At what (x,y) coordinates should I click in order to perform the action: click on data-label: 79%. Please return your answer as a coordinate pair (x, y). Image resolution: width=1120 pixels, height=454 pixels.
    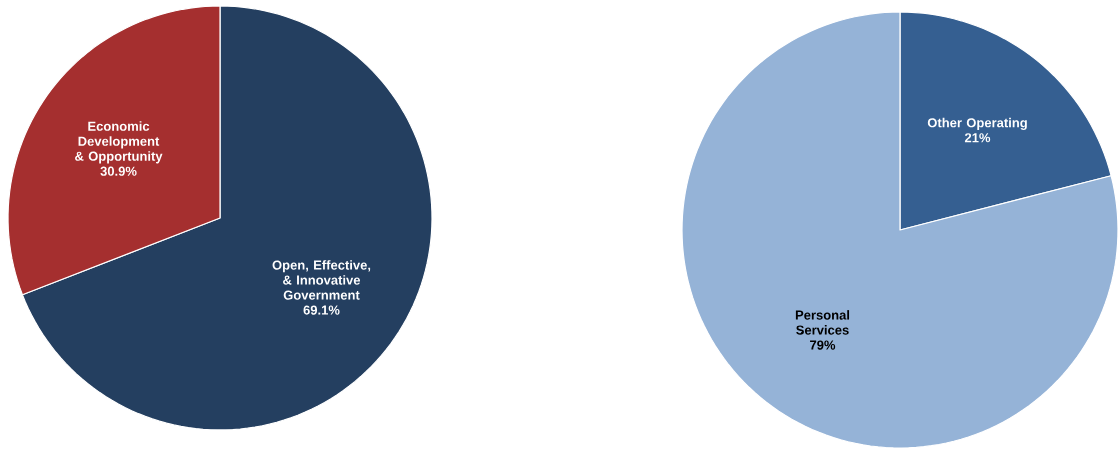
    Looking at the image, I should click on (823, 345).